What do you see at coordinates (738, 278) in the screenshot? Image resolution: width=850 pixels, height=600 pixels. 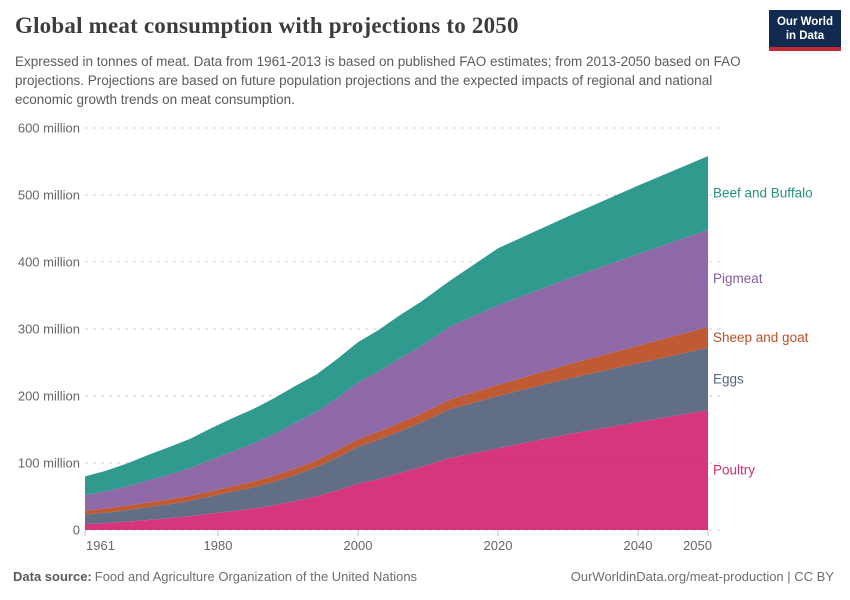 I see `legend-label-pigmeat: Pigmeat` at bounding box center [738, 278].